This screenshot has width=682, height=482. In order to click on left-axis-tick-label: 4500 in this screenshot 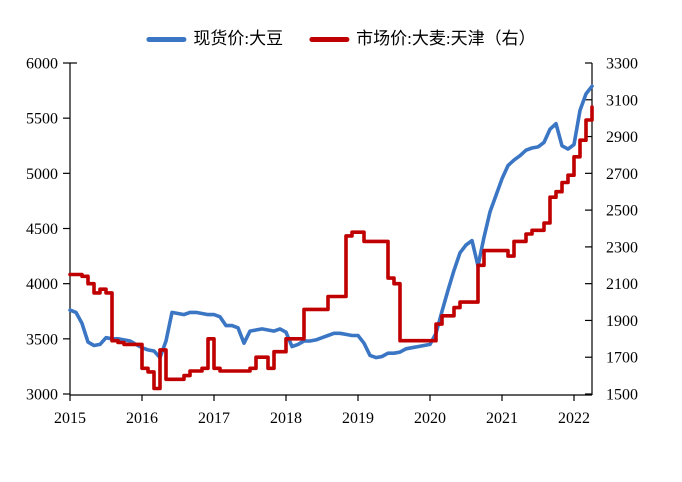, I will do `click(42, 229)`.